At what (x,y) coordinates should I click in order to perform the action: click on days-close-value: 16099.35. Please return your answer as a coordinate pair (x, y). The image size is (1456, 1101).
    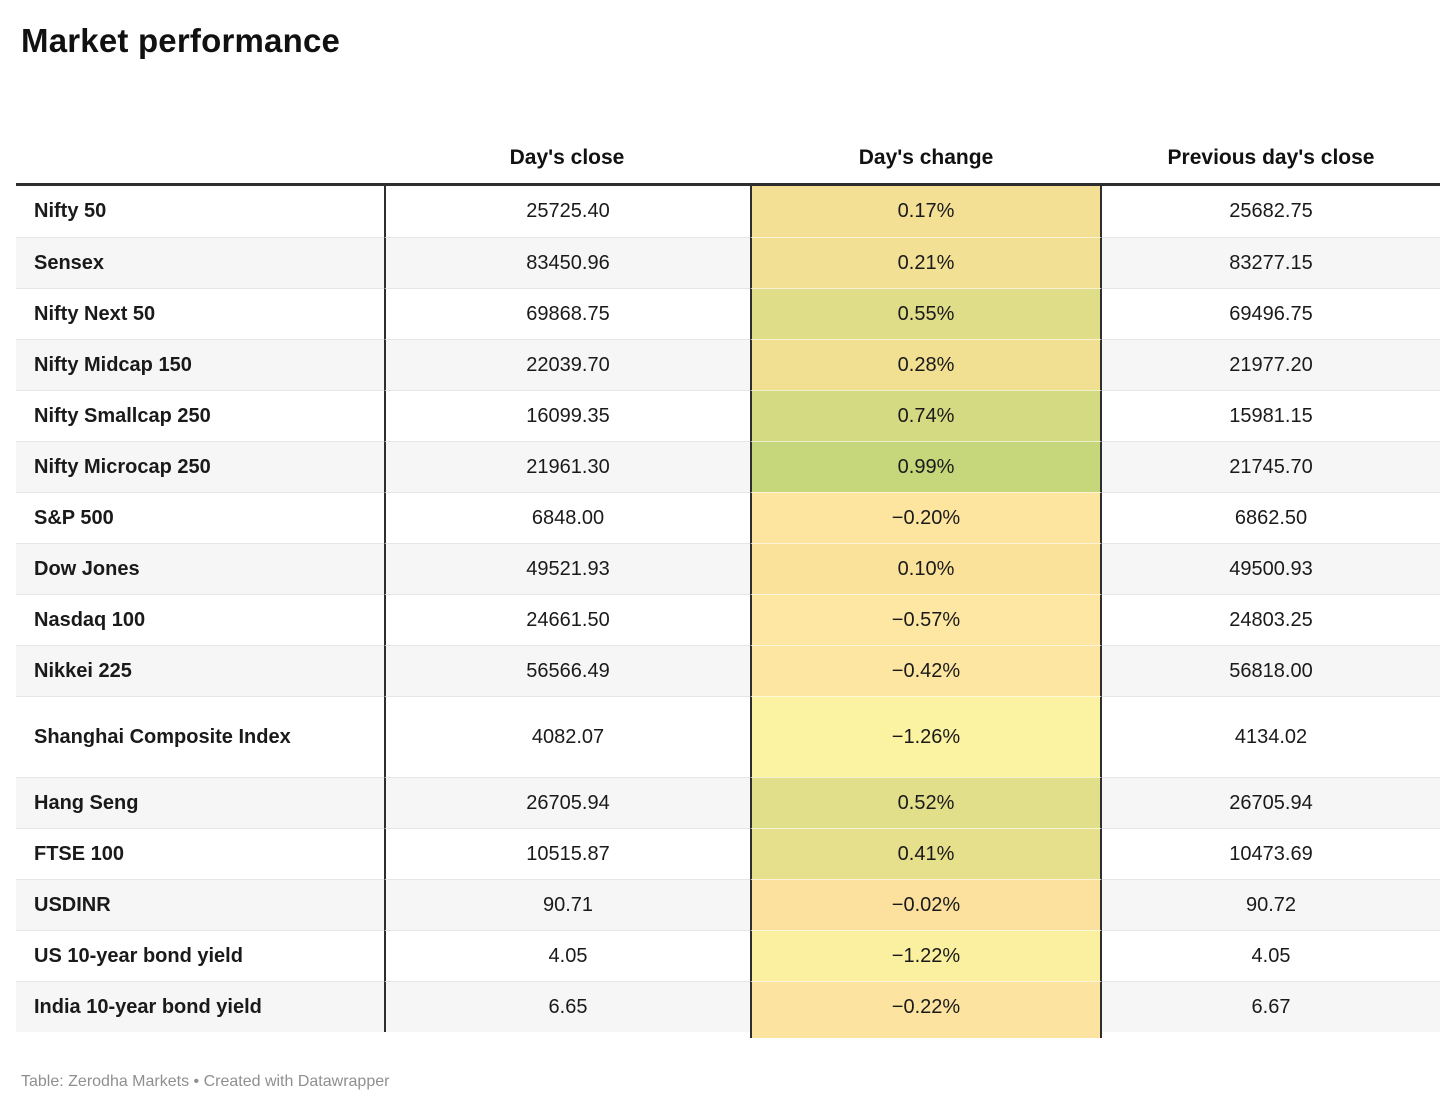
    Looking at the image, I should click on (567, 415).